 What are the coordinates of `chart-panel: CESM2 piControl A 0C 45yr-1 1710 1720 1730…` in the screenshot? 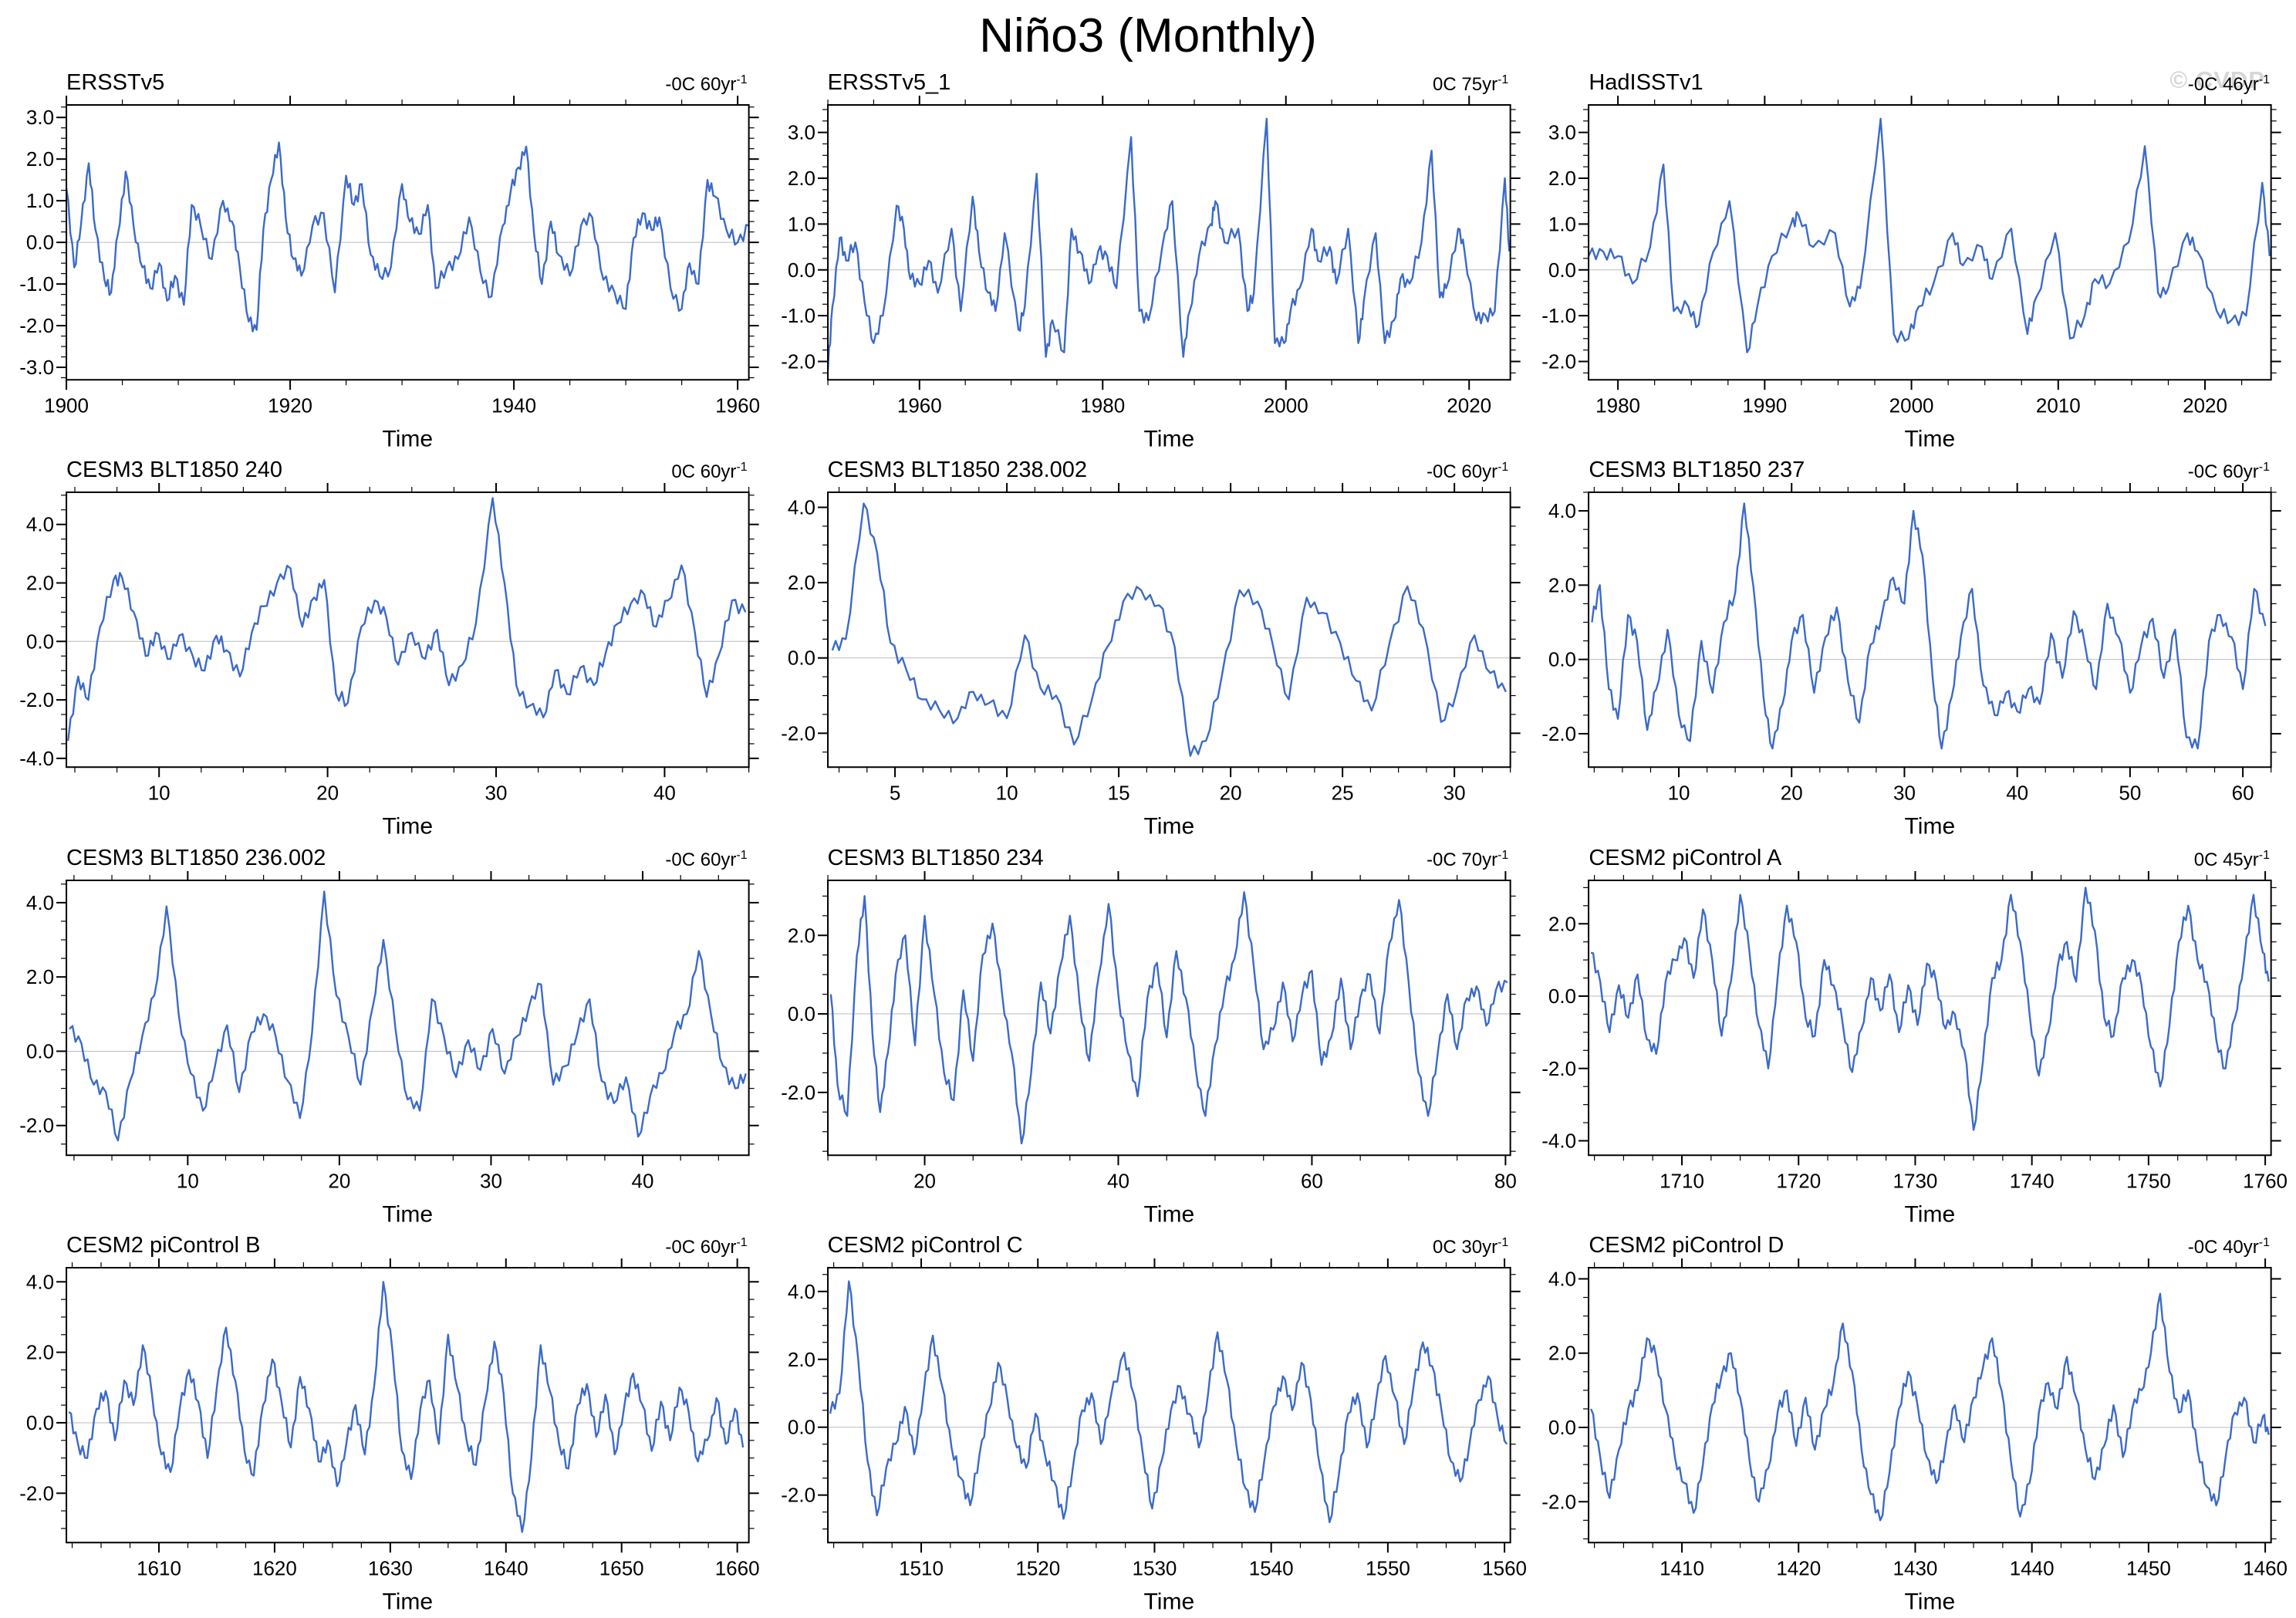 It's located at (1909, 1034).